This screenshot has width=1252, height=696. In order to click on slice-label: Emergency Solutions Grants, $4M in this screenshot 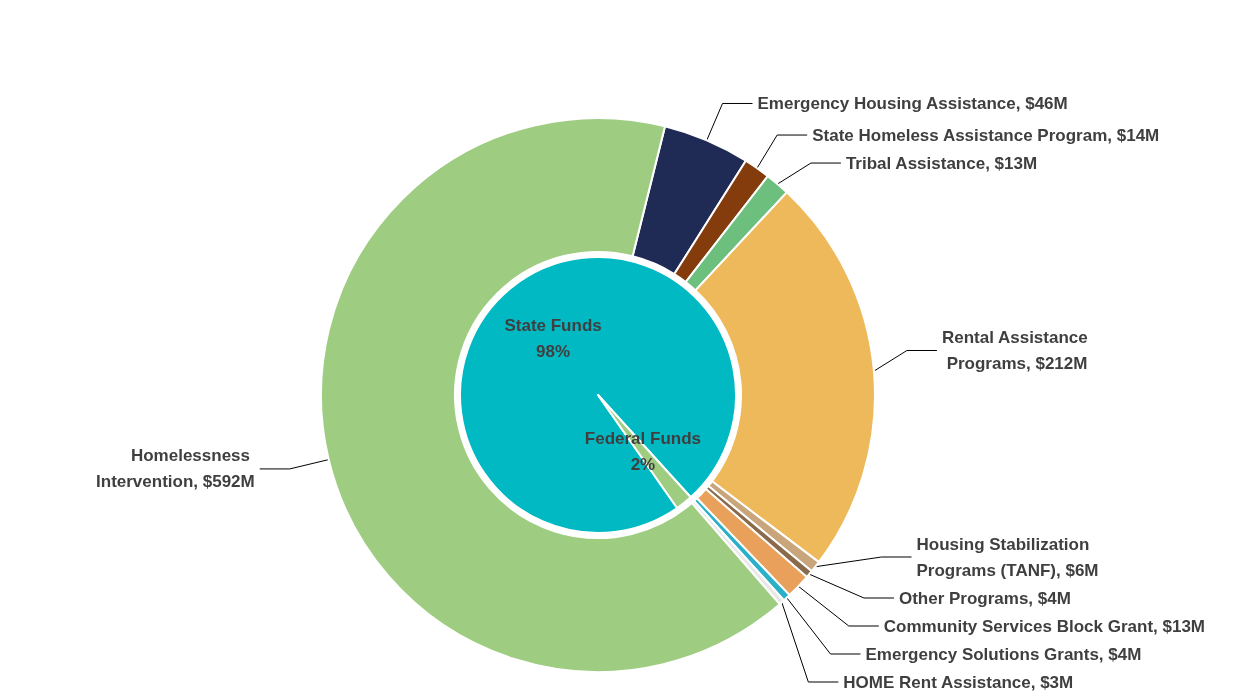, I will do `click(1003, 654)`.